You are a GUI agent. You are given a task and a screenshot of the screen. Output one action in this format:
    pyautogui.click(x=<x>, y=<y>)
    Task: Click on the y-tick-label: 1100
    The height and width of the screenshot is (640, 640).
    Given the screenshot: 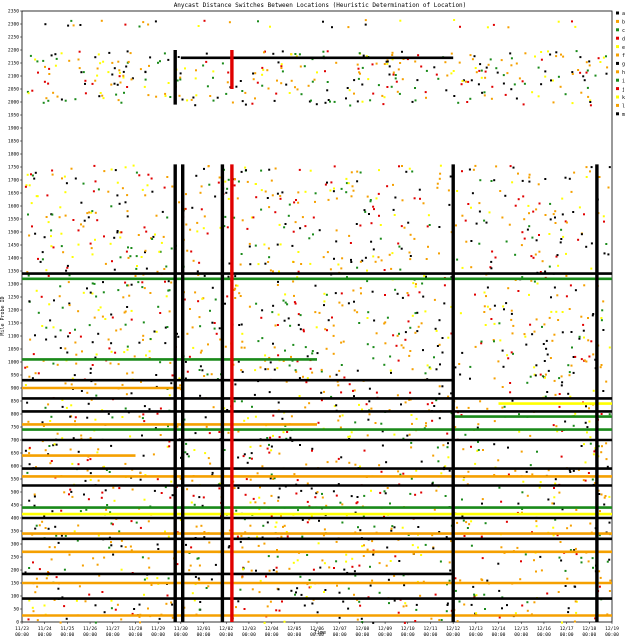 What is the action you would take?
    pyautogui.click(x=13, y=337)
    